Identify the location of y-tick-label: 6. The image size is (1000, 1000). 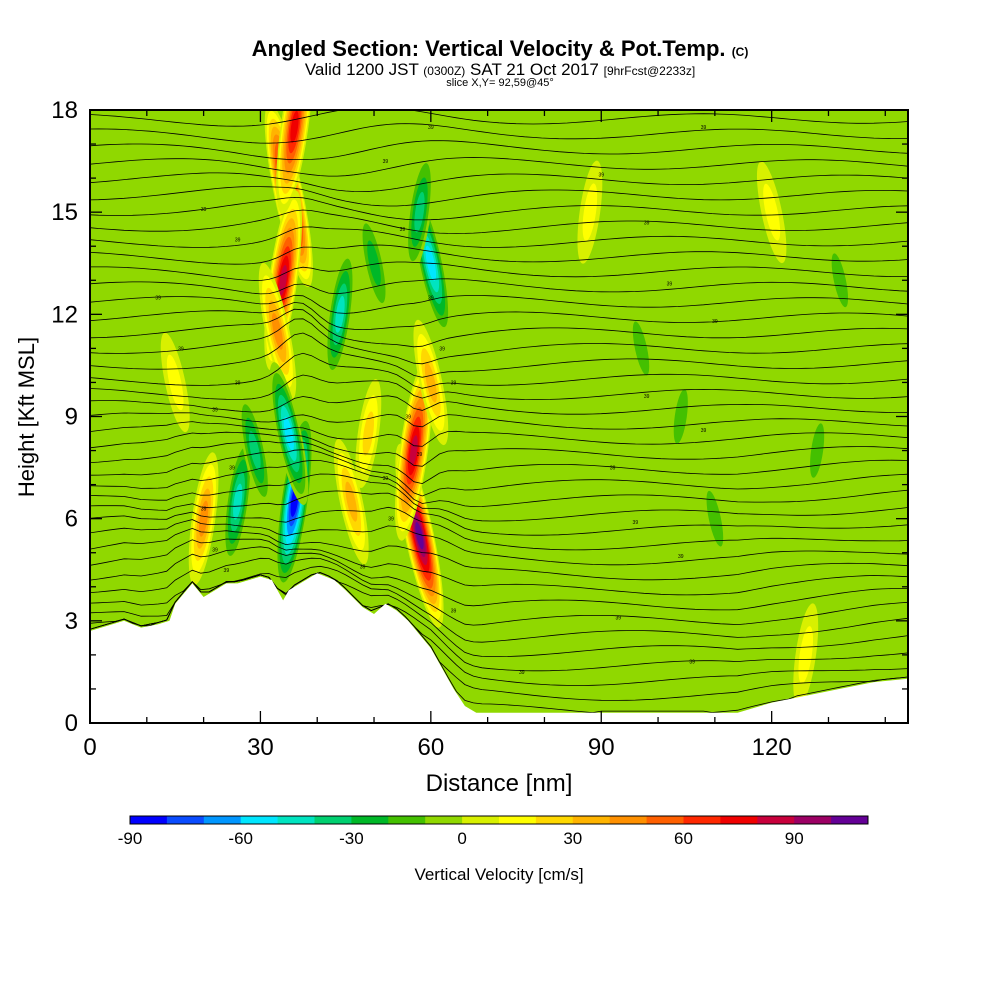
(71, 519).